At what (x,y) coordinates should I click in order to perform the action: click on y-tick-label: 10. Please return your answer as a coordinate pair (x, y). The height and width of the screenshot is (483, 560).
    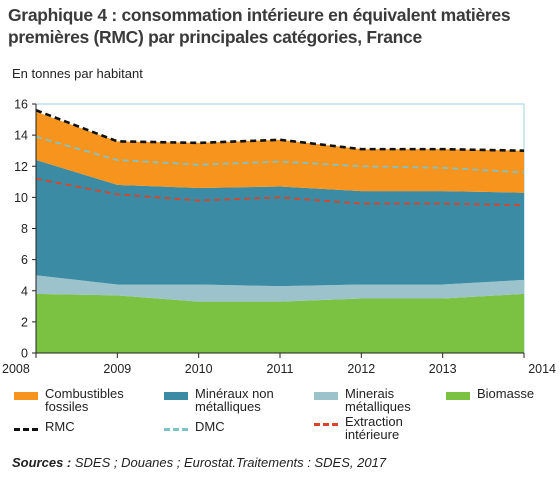
    Looking at the image, I should click on (21, 198).